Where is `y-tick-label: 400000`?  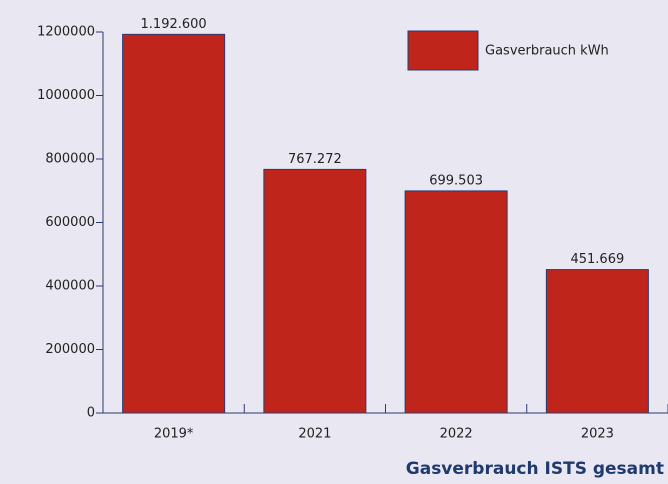
y-tick-label: 400000 is located at coordinates (70, 286).